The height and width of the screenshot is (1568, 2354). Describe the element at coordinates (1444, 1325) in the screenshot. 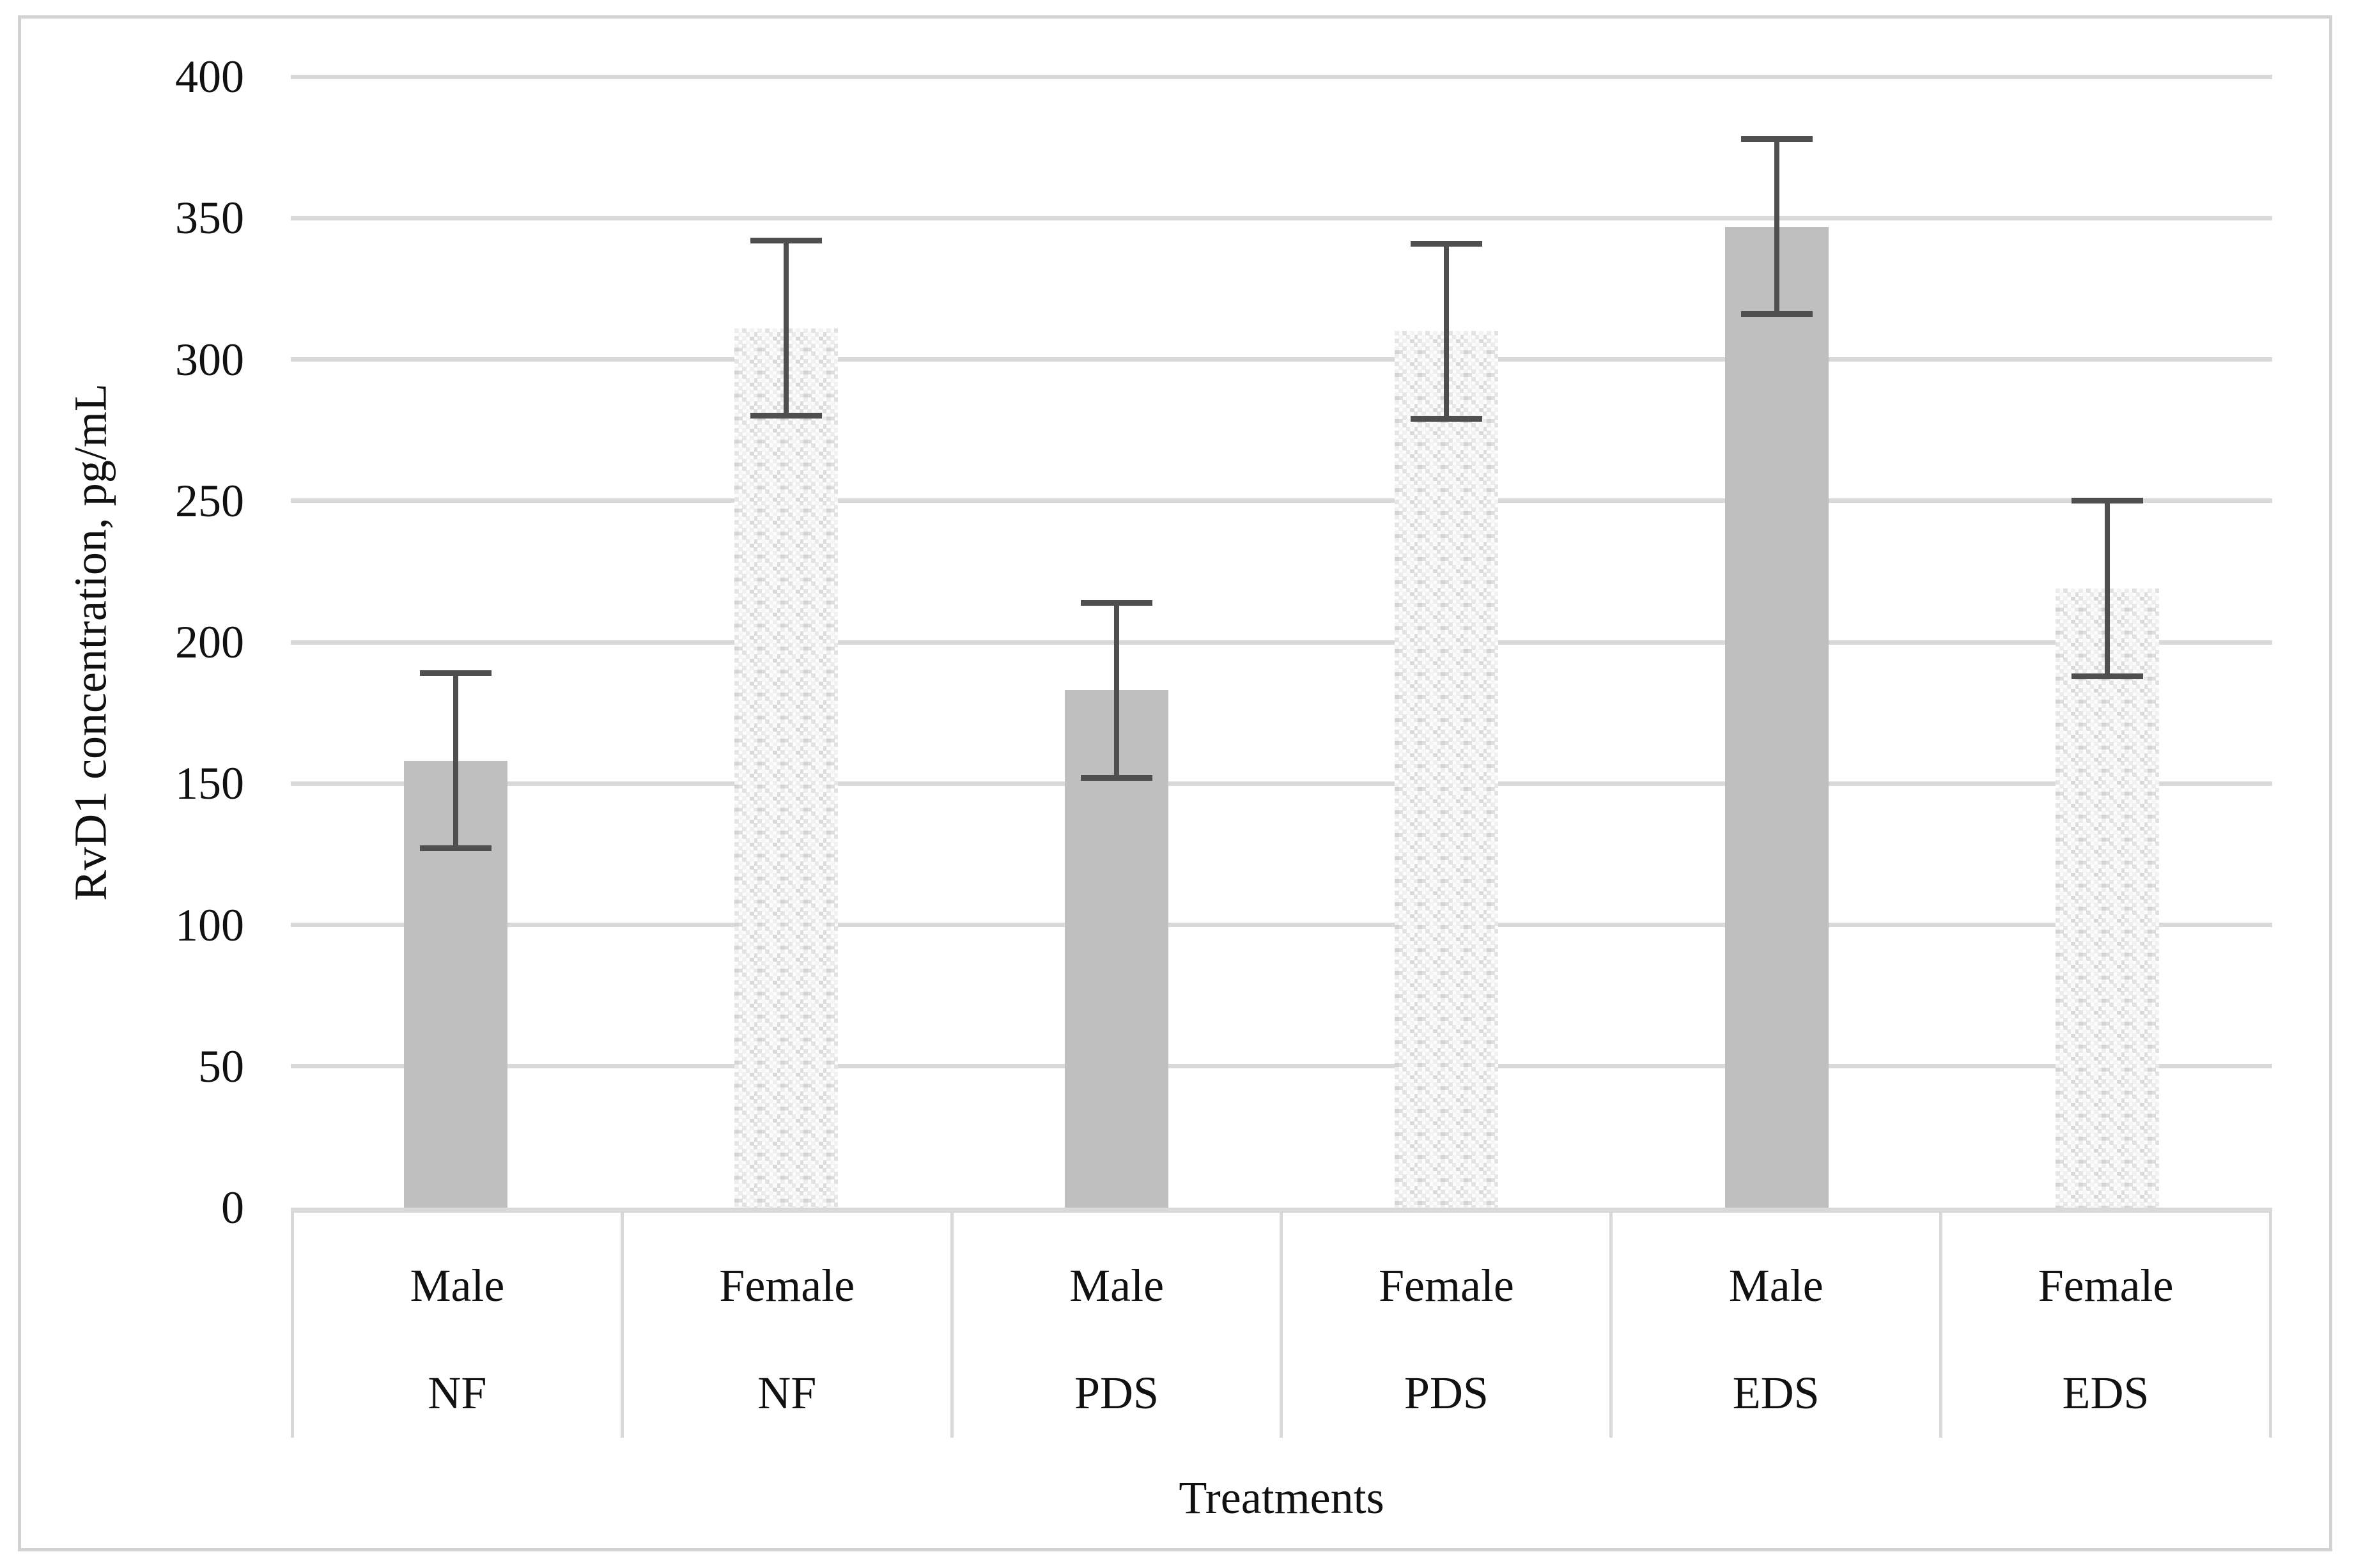

I see `category-cell-female-pds: Female PDS` at that location.